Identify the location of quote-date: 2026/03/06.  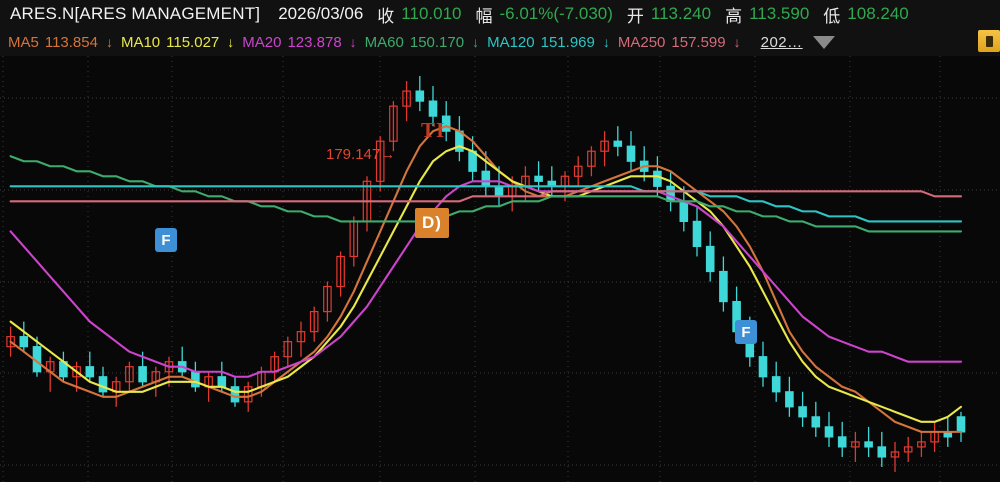
(321, 13).